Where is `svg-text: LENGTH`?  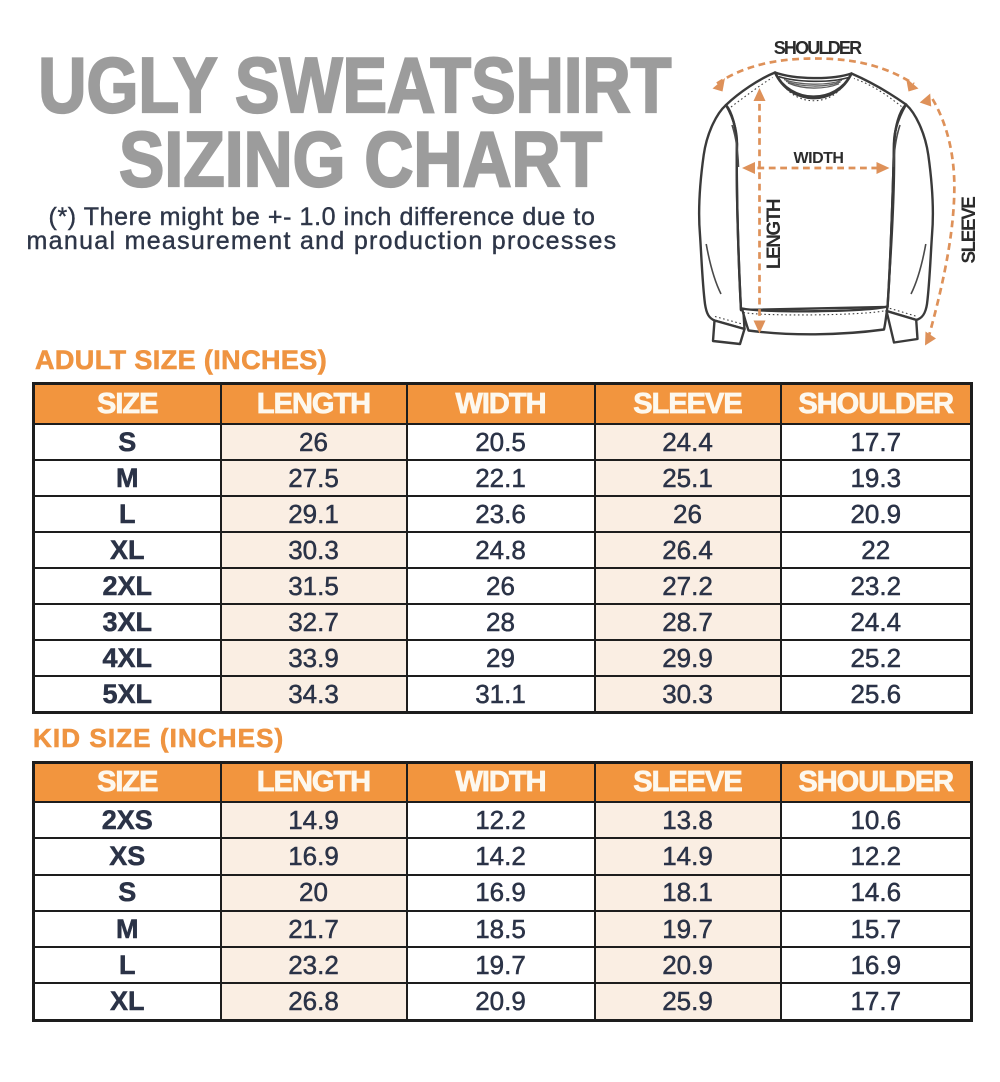
svg-text: LENGTH is located at coordinates (774, 234).